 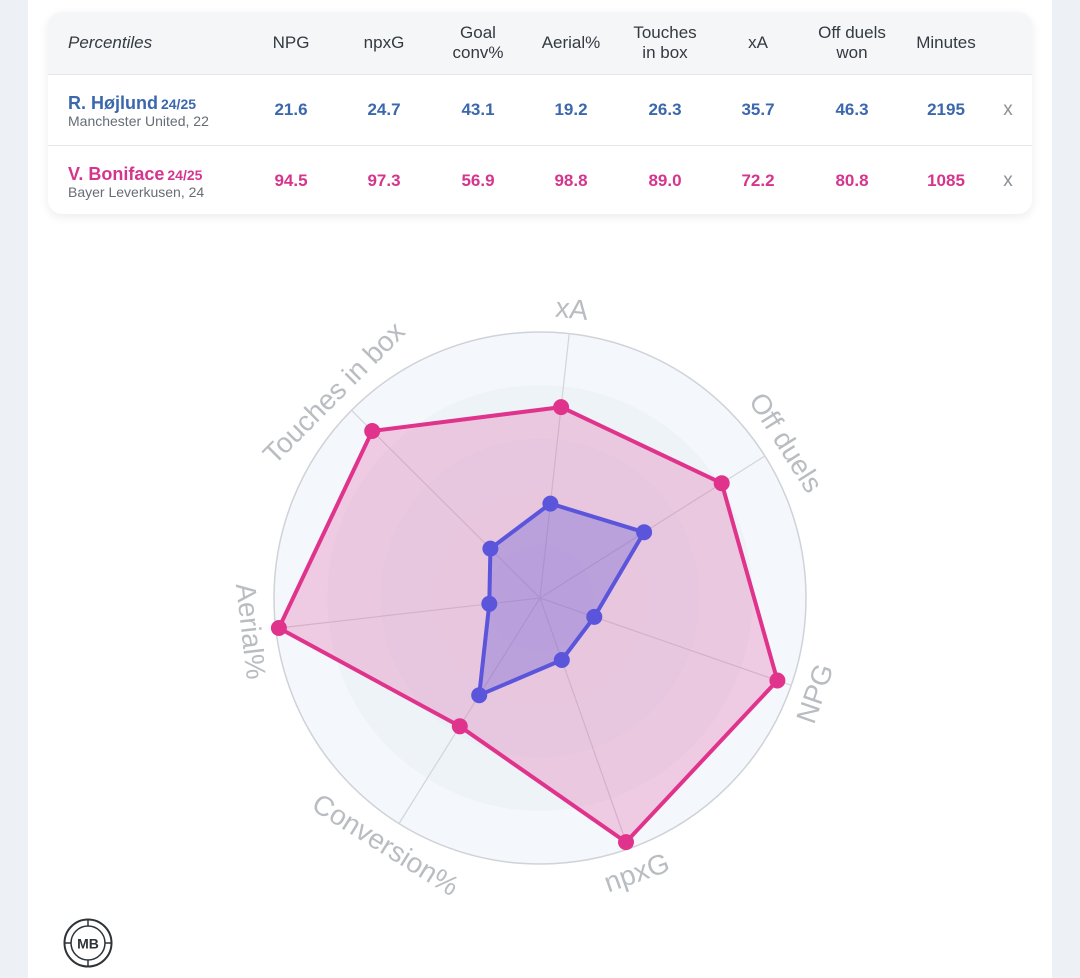 I want to click on radar-series-area, so click(x=562, y=599).